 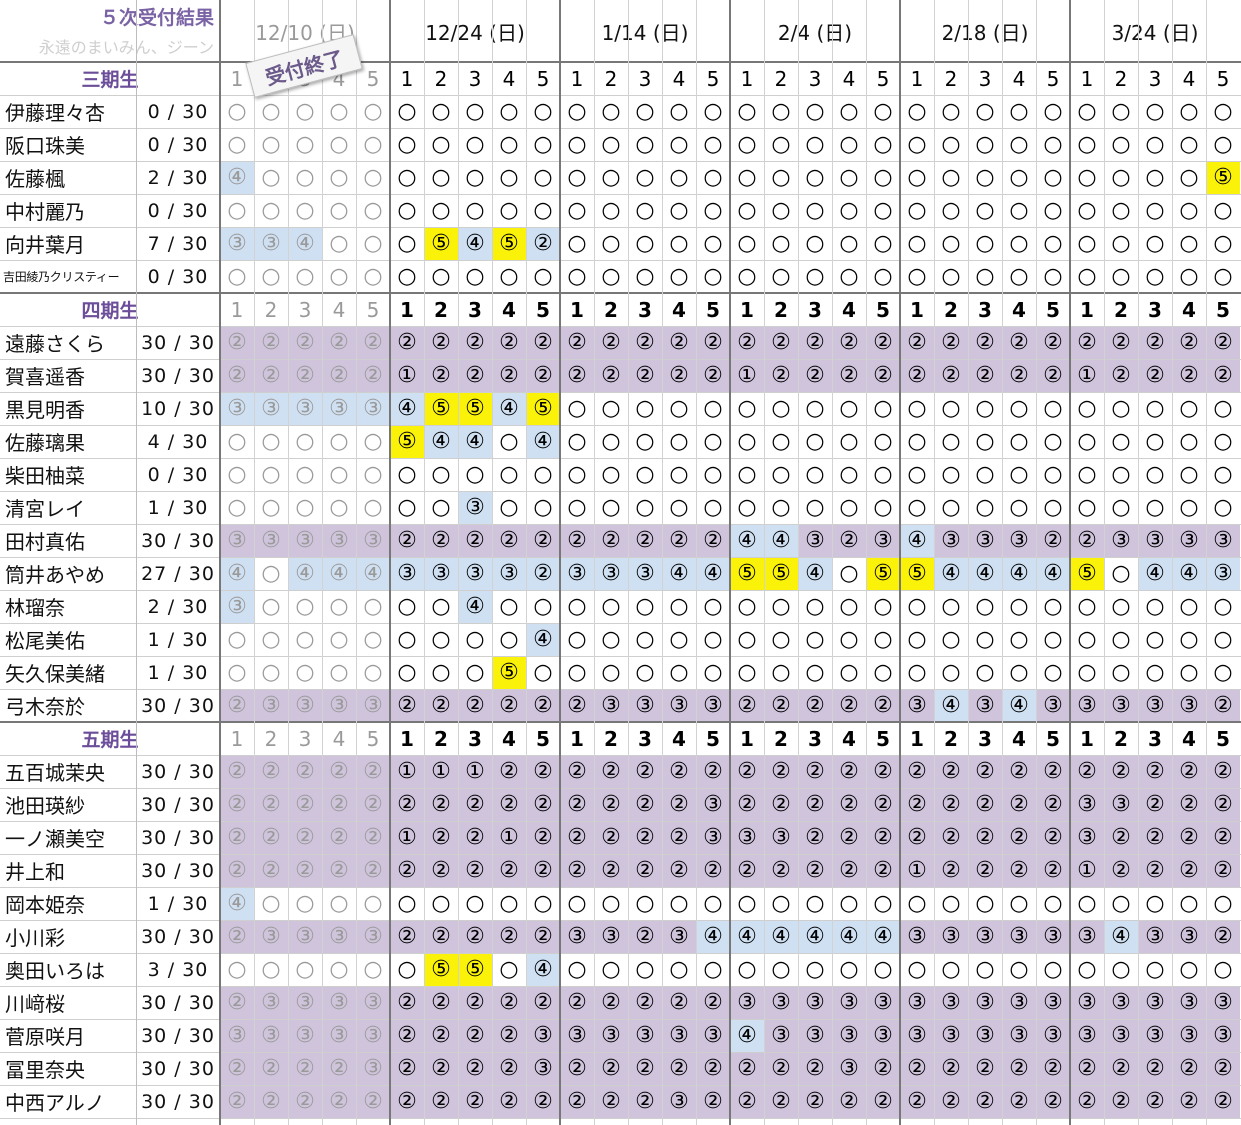 What do you see at coordinates (178, 969) in the screenshot?
I see `member-count: 3 / 30` at bounding box center [178, 969].